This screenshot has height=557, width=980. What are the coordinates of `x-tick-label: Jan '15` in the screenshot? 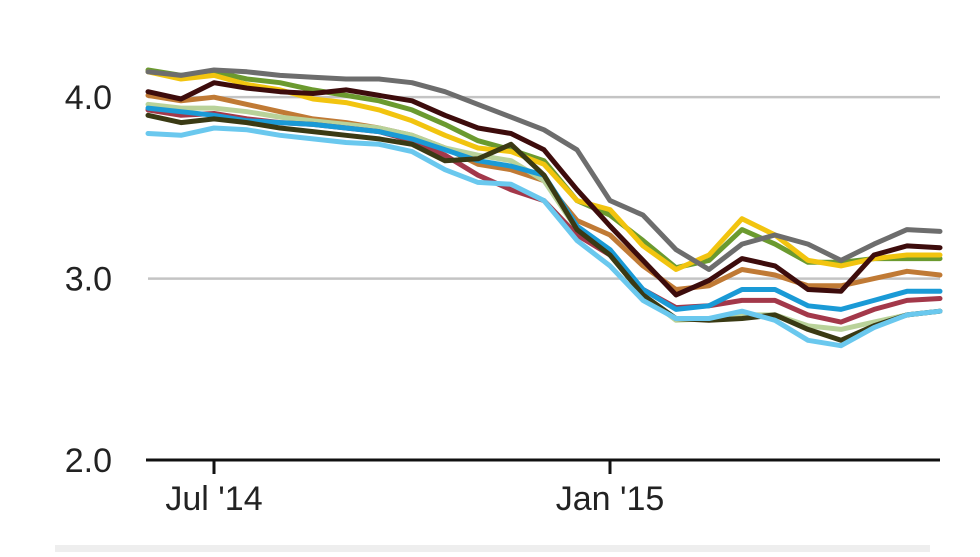 It's located at (610, 499).